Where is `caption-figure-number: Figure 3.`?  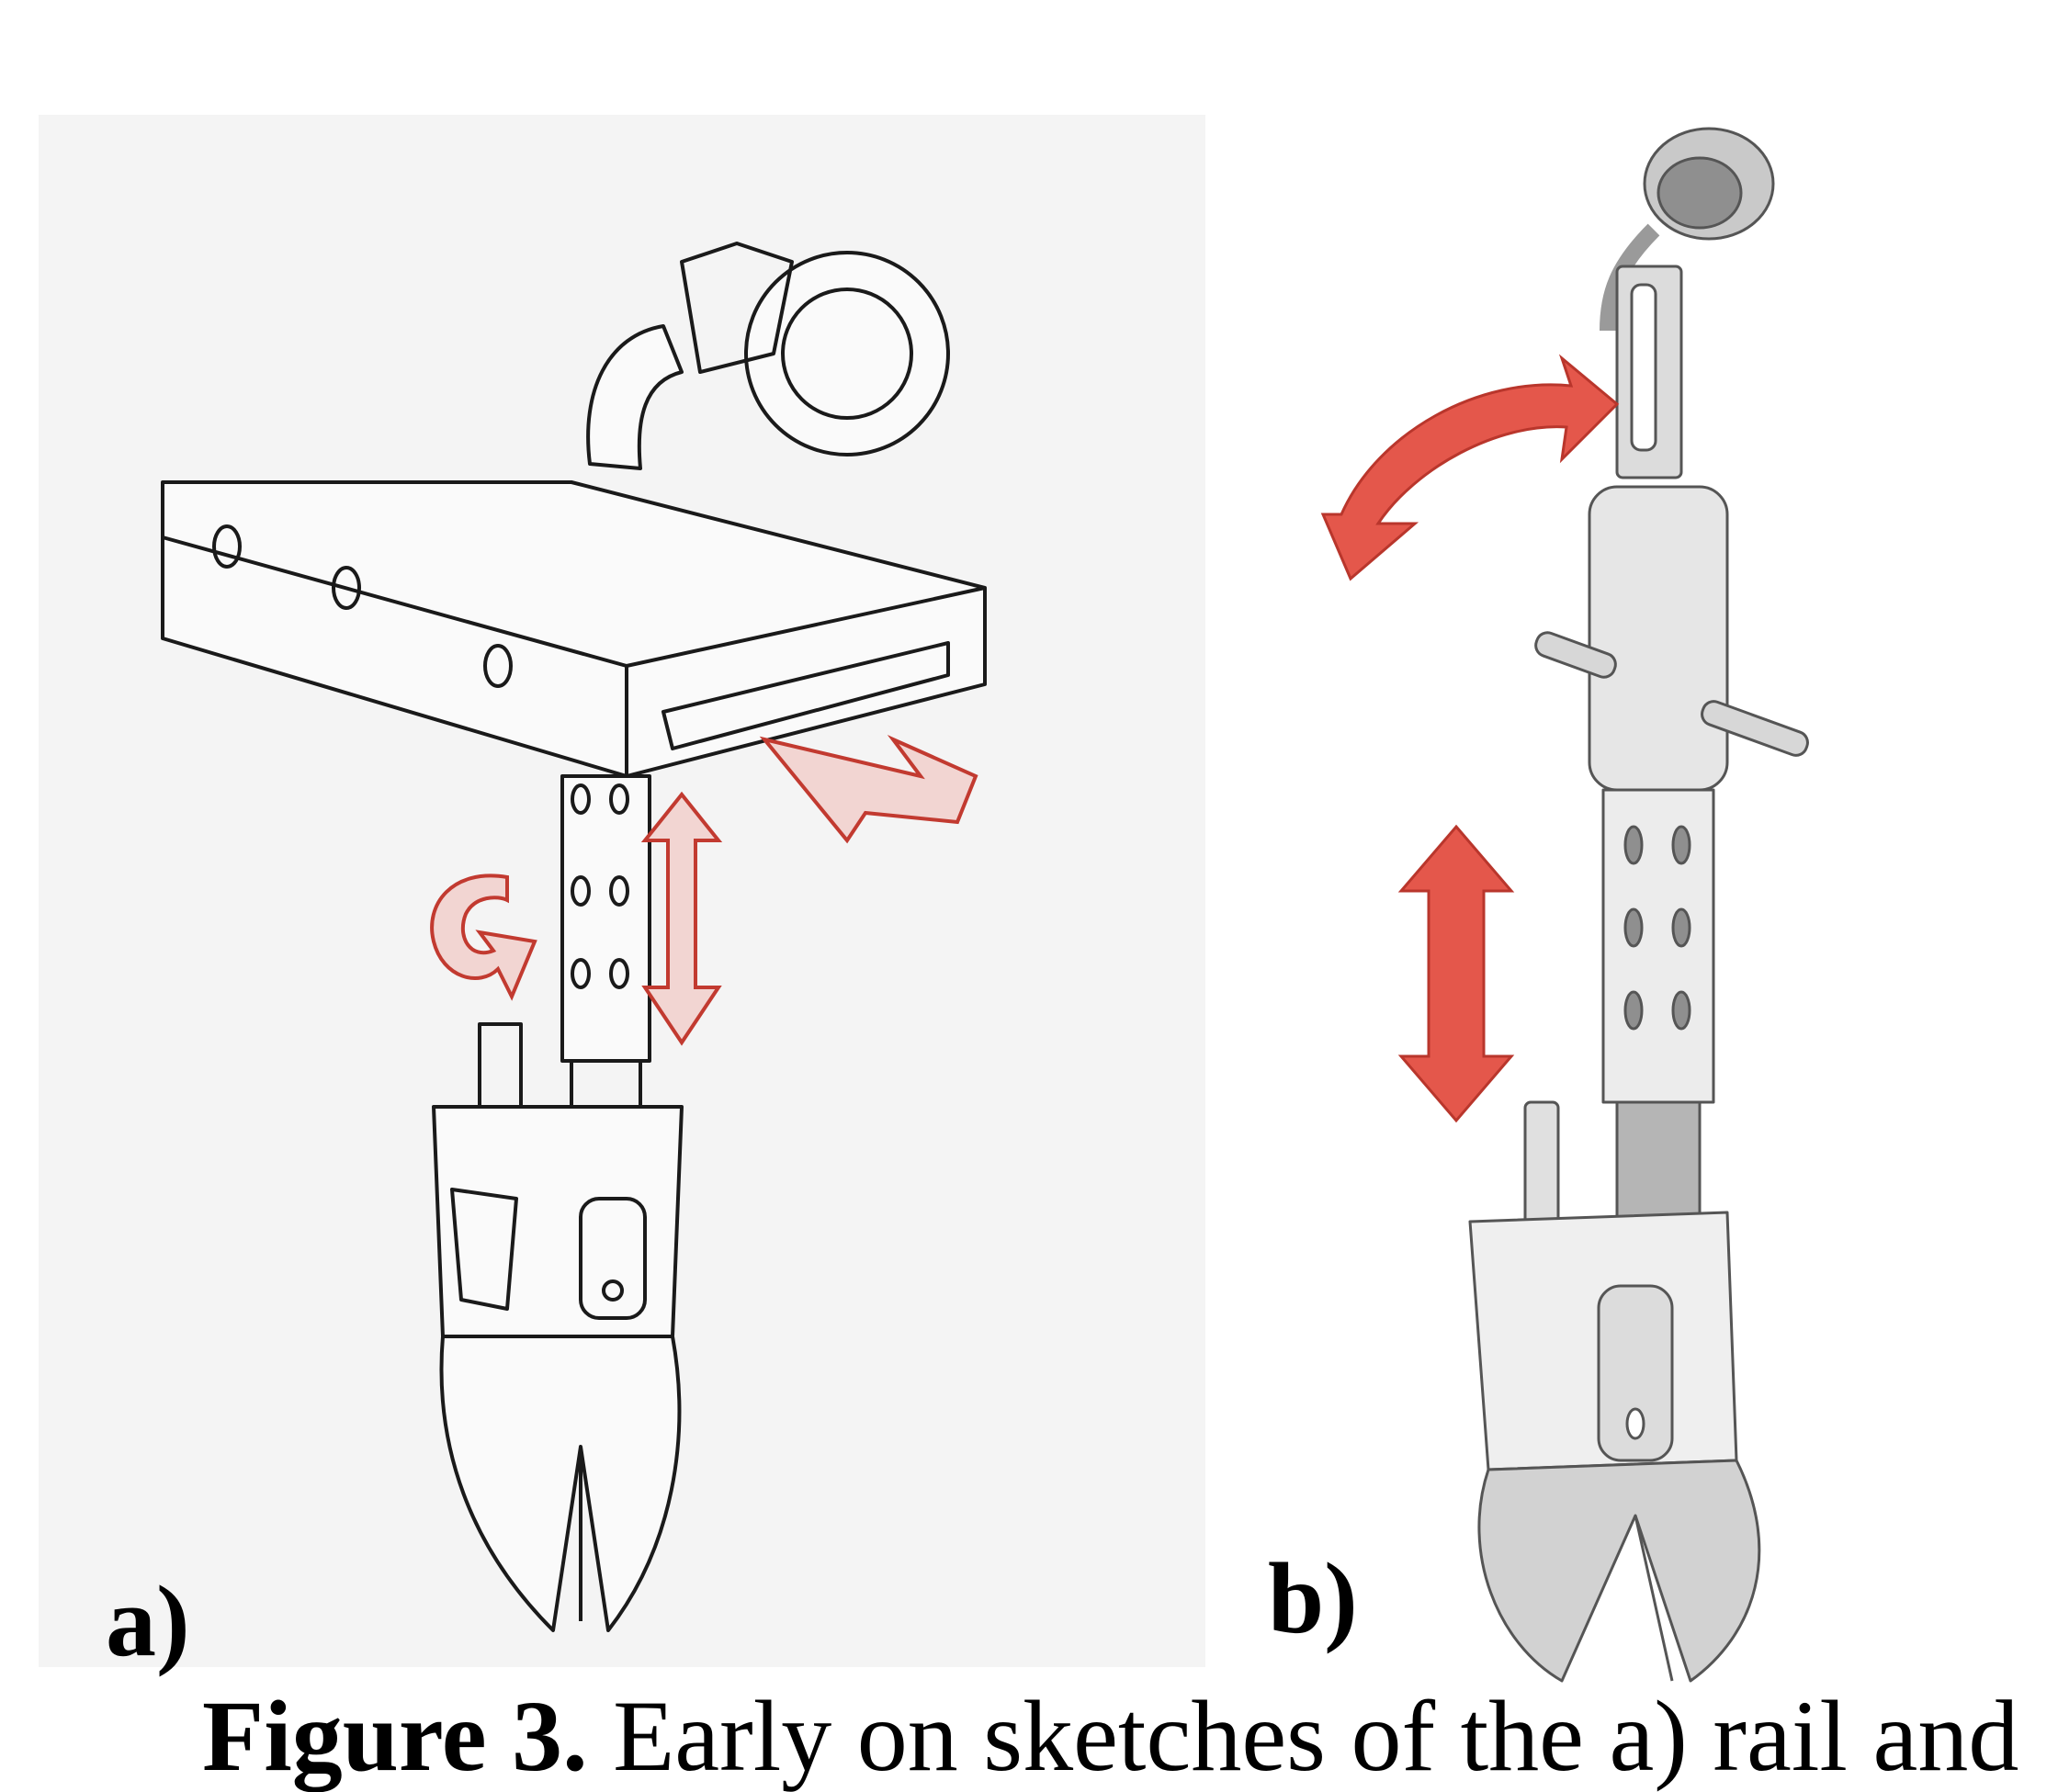 caption-figure-number: Figure 3. is located at coordinates (395, 1736).